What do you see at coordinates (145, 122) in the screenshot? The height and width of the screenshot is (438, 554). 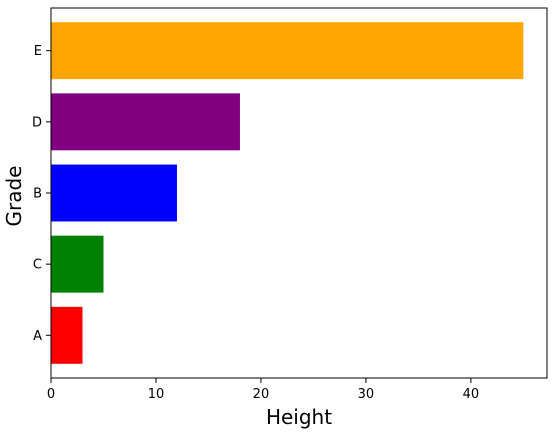 I see `bar-D` at bounding box center [145, 122].